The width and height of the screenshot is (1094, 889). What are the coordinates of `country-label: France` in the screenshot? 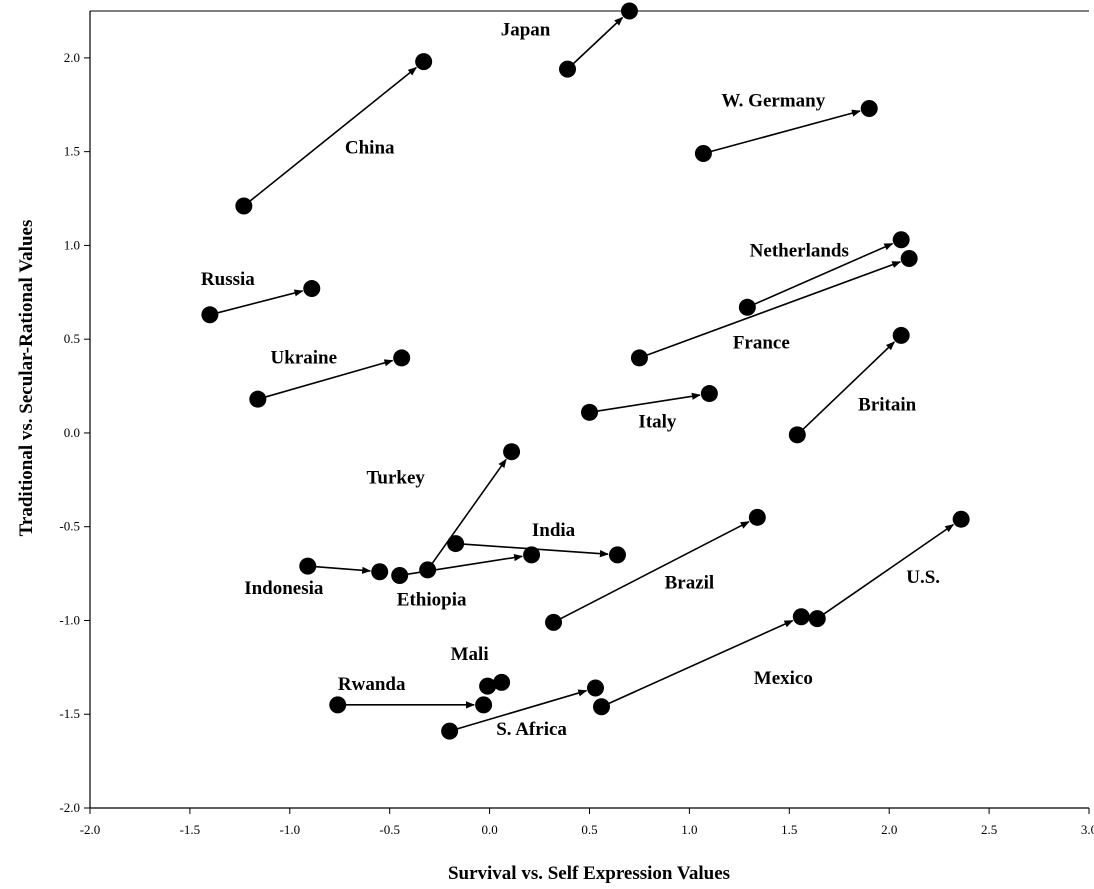 It's located at (761, 343).